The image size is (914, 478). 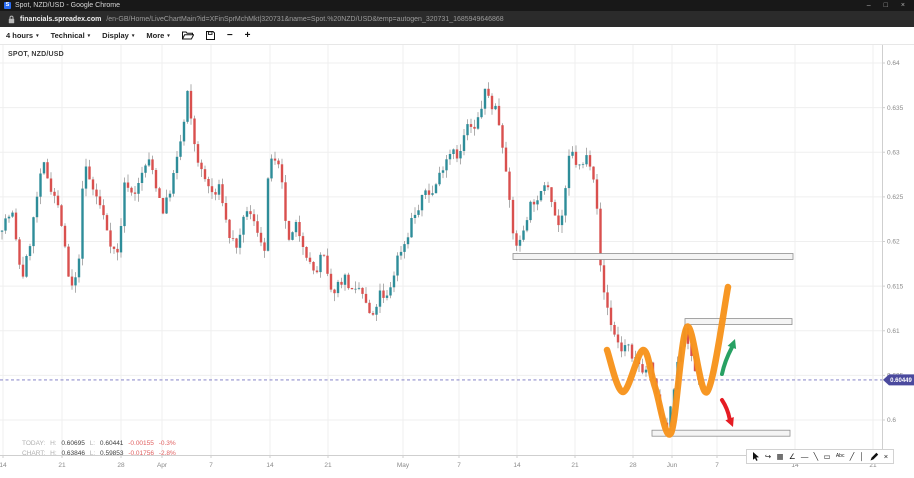 I want to click on today-change-pct: -0.3%, so click(x=167, y=443).